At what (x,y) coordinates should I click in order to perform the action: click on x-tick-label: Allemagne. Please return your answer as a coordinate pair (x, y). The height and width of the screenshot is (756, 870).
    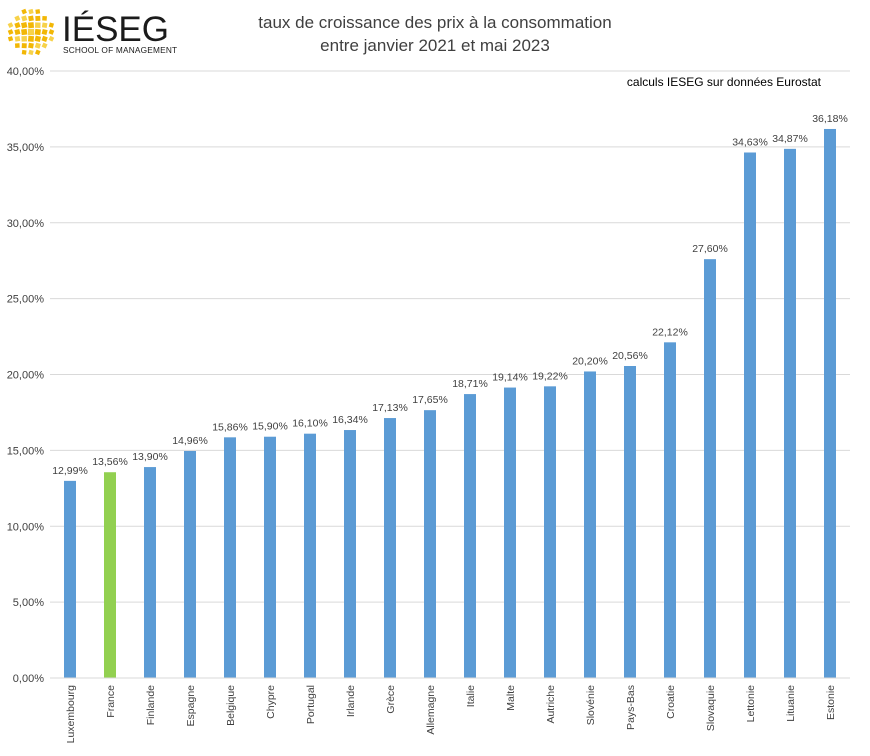
    Looking at the image, I should click on (431, 710).